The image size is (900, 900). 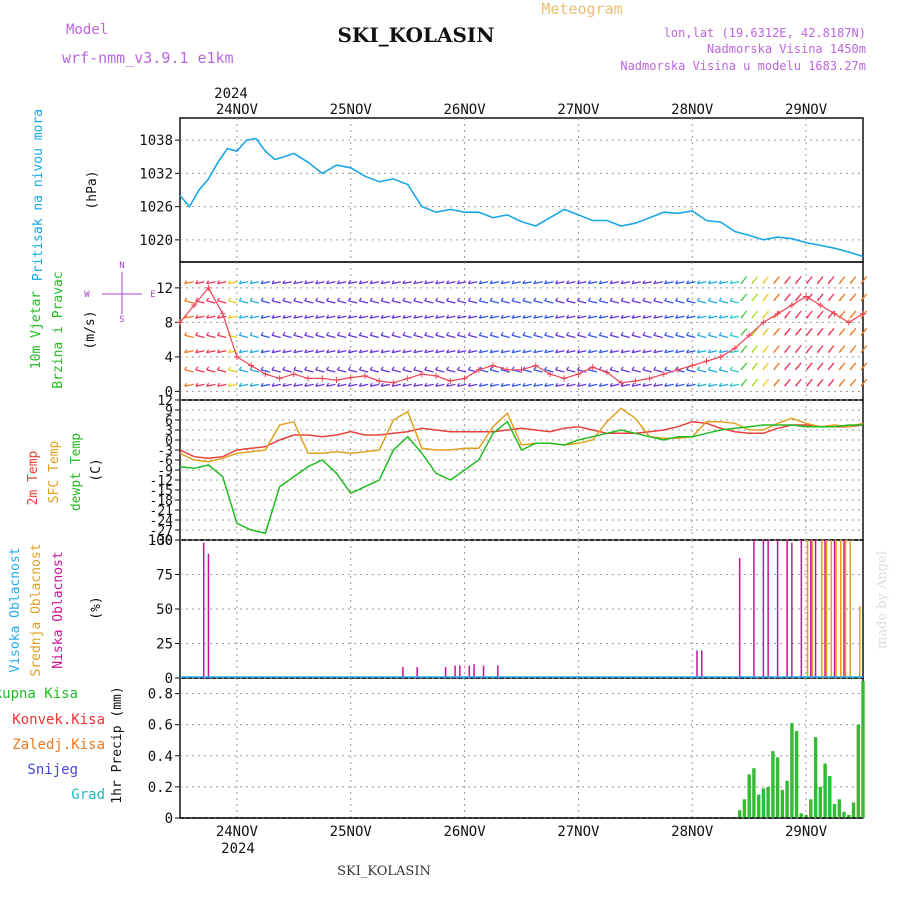 What do you see at coordinates (237, 832) in the screenshot?
I see `bottom-date-label: 24NOV` at bounding box center [237, 832].